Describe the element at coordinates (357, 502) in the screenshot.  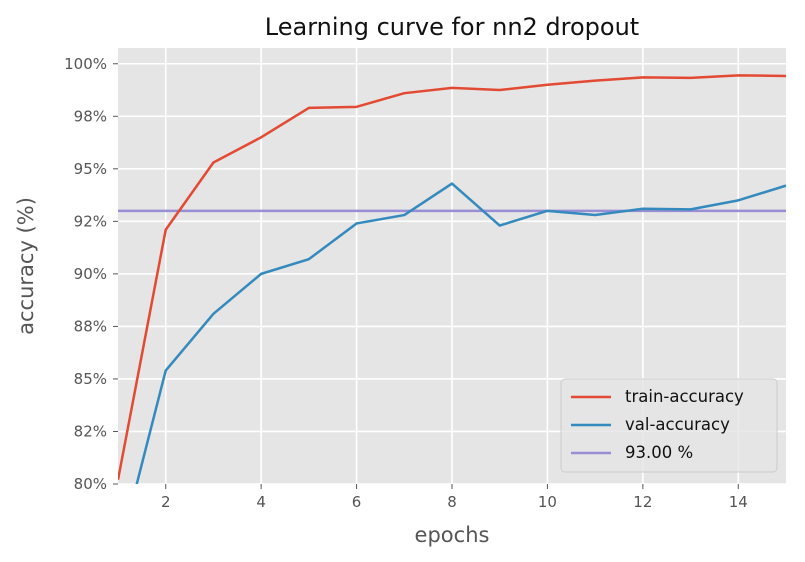
I see `x-tick-label: 6` at that location.